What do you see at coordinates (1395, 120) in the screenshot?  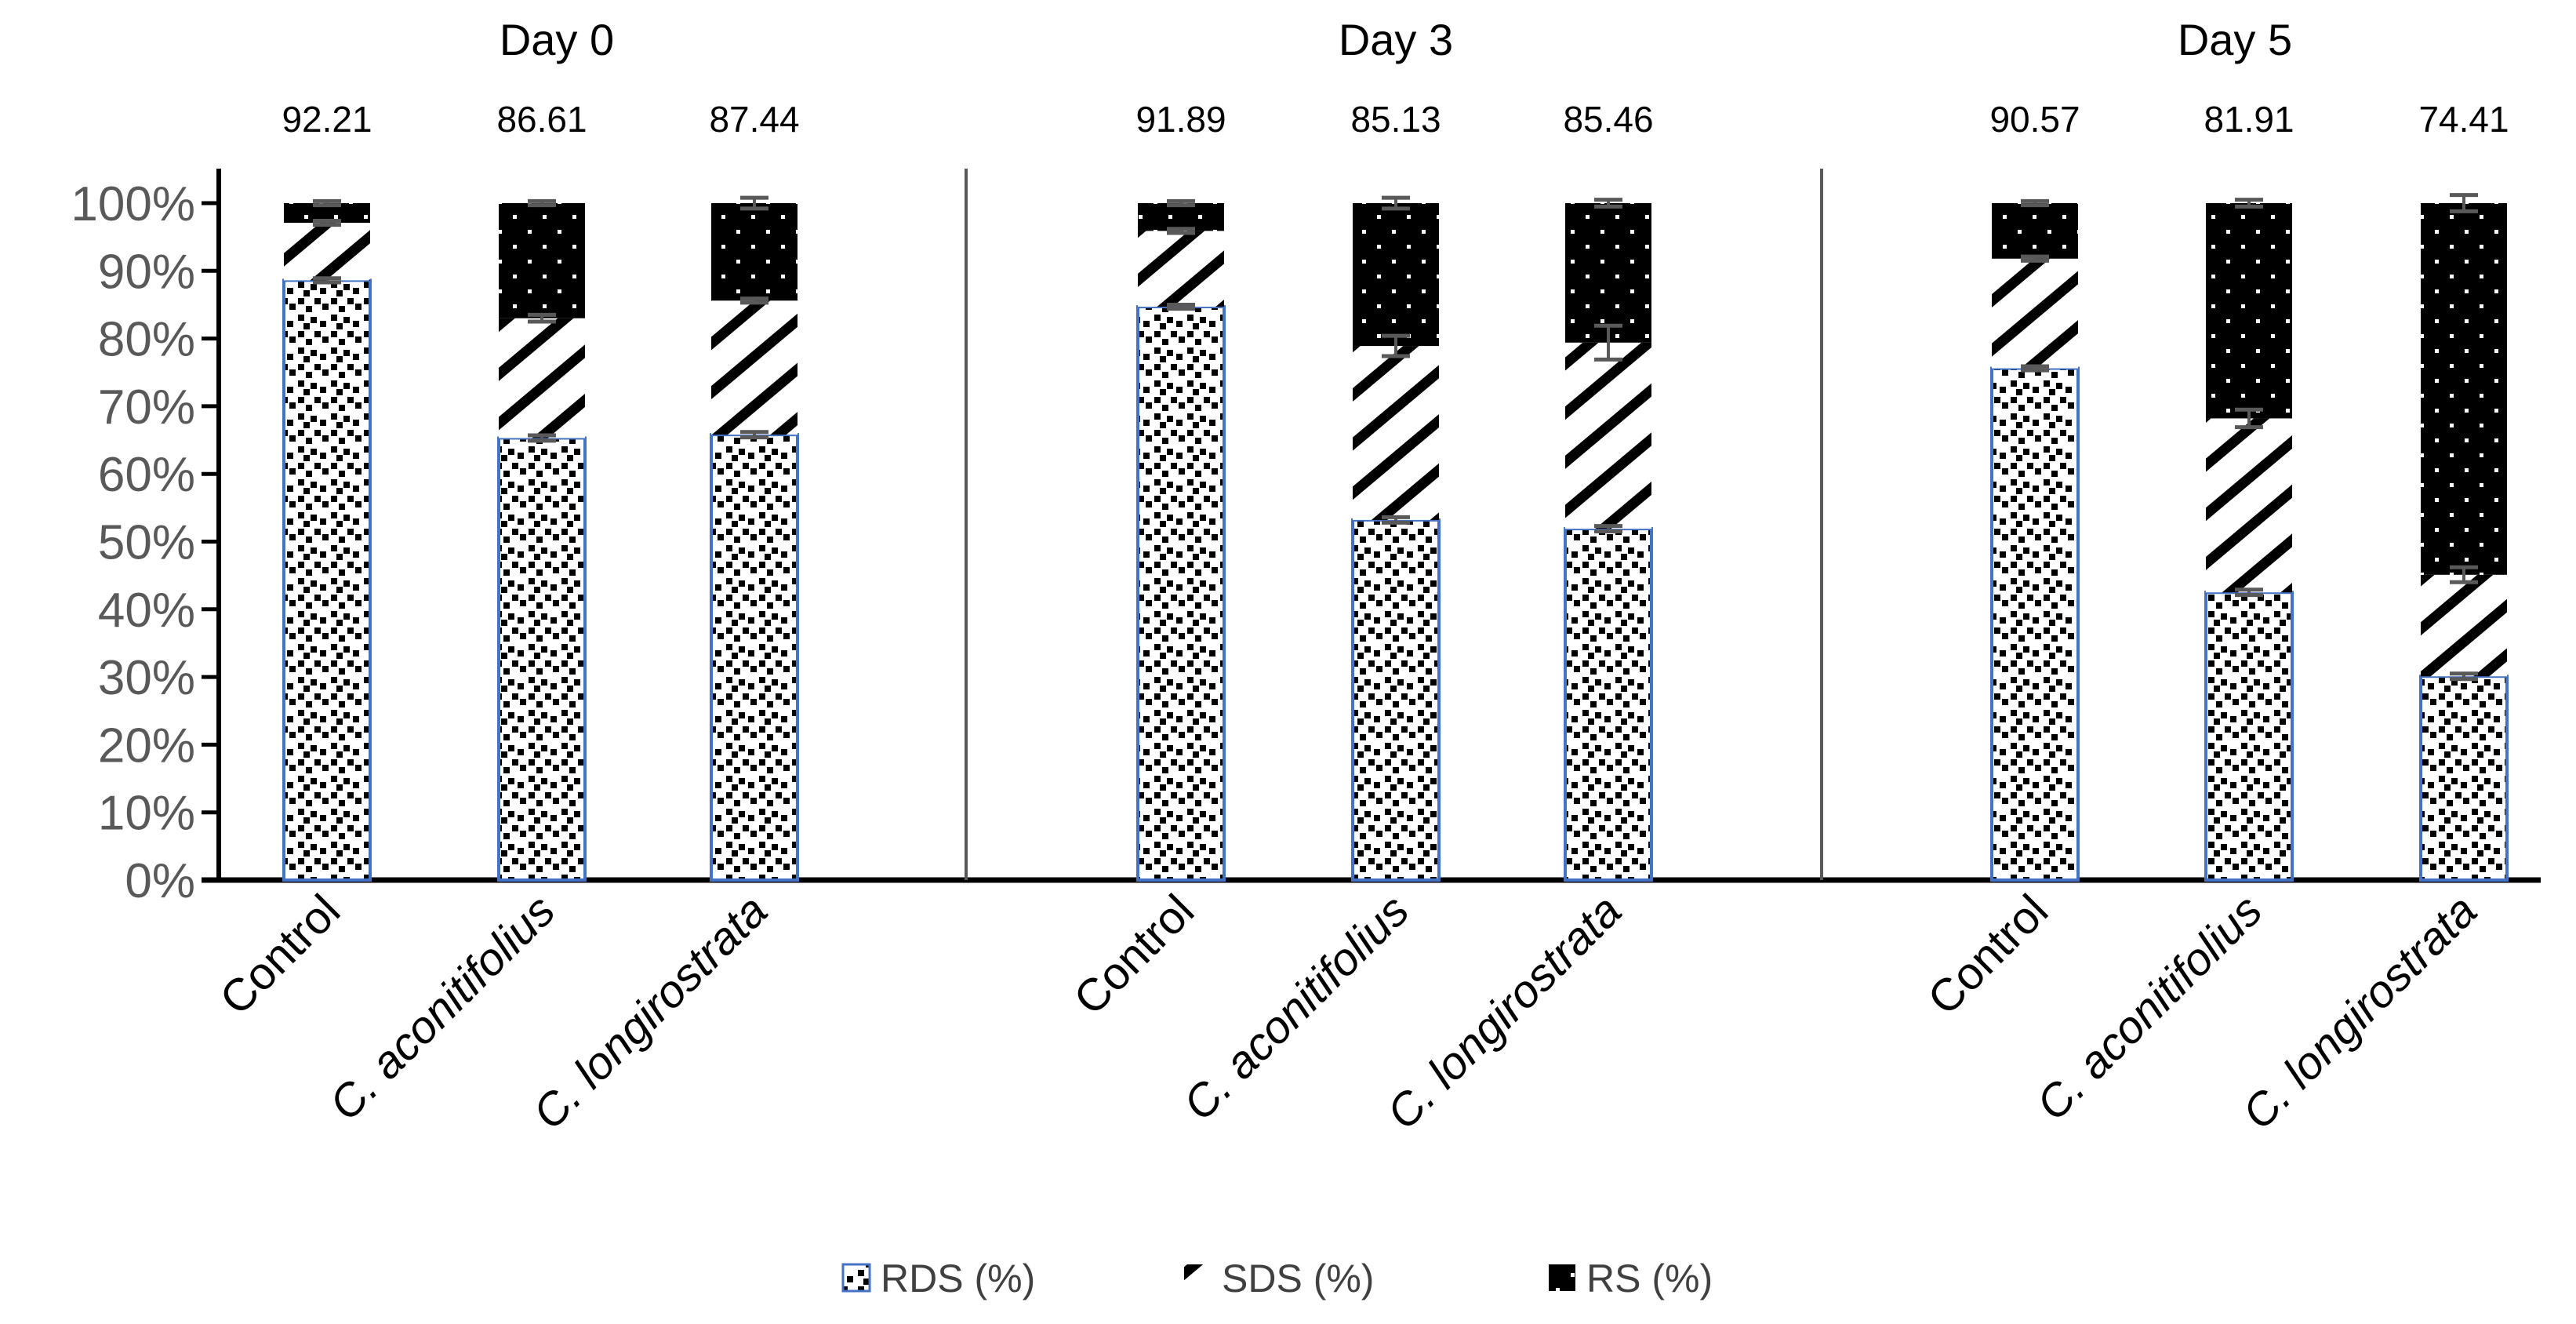 I see `bar-annotation: 85.13` at bounding box center [1395, 120].